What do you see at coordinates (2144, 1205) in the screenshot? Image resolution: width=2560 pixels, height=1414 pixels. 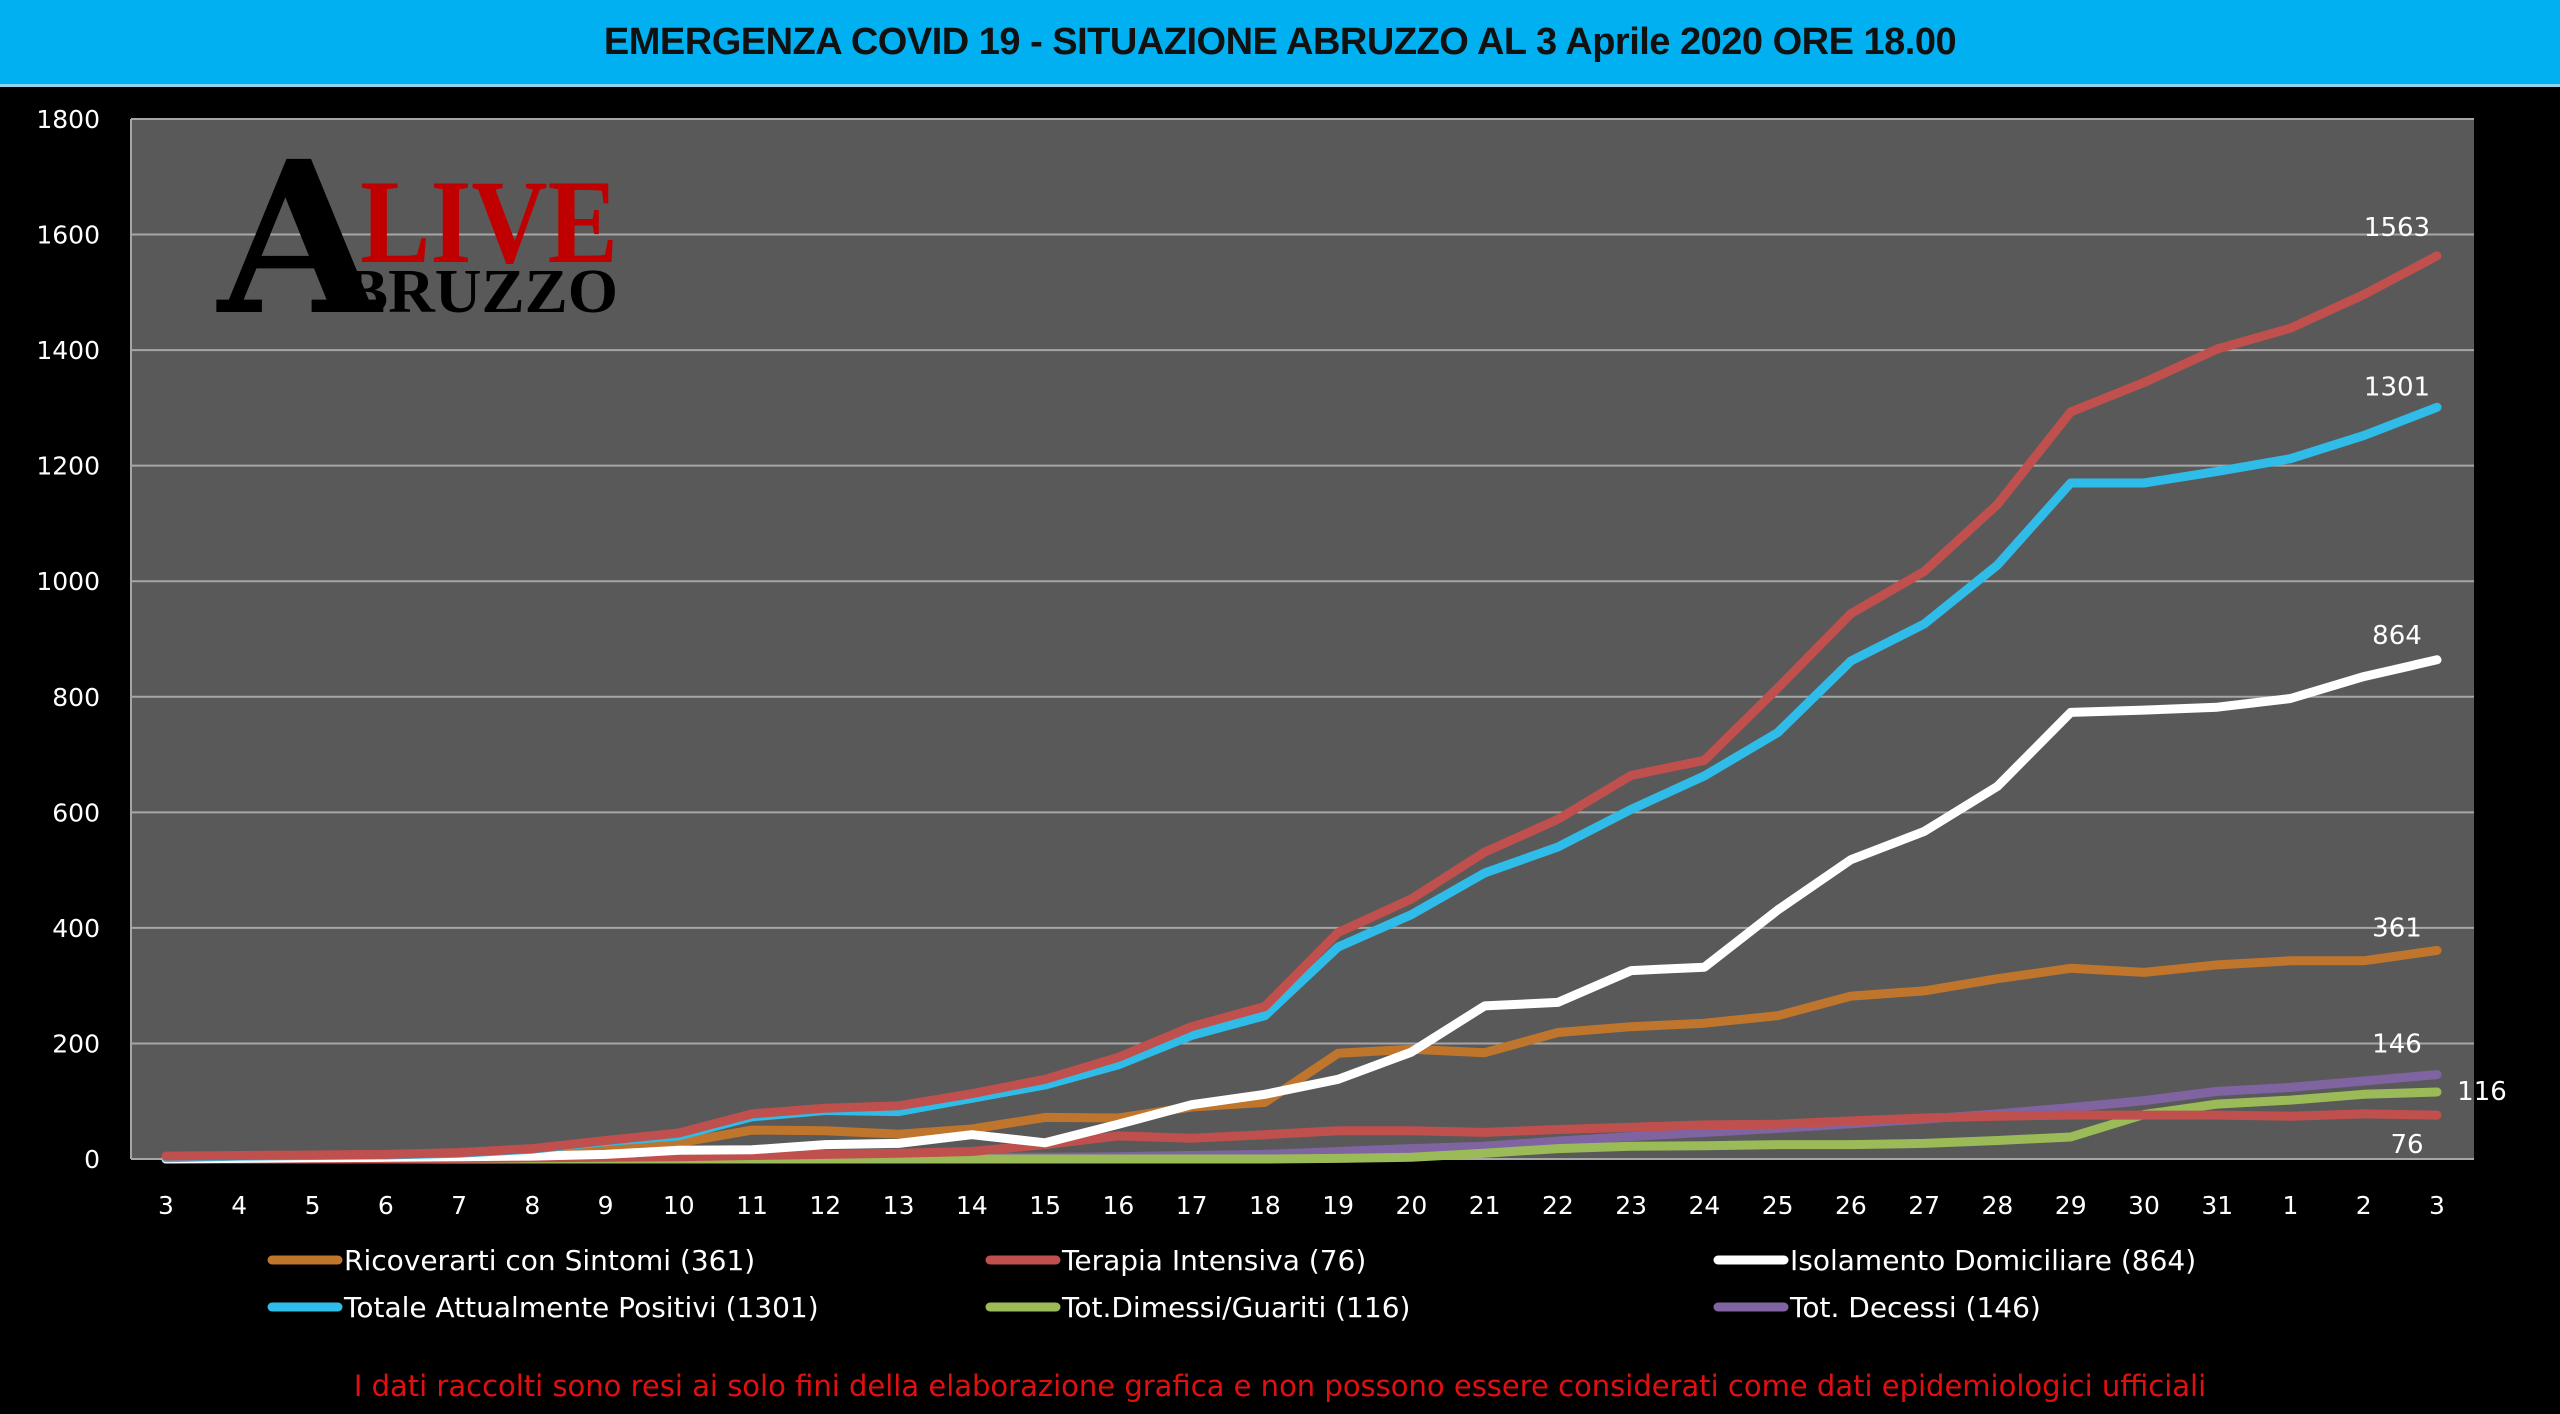 I see `x-tick-label: 30` at bounding box center [2144, 1205].